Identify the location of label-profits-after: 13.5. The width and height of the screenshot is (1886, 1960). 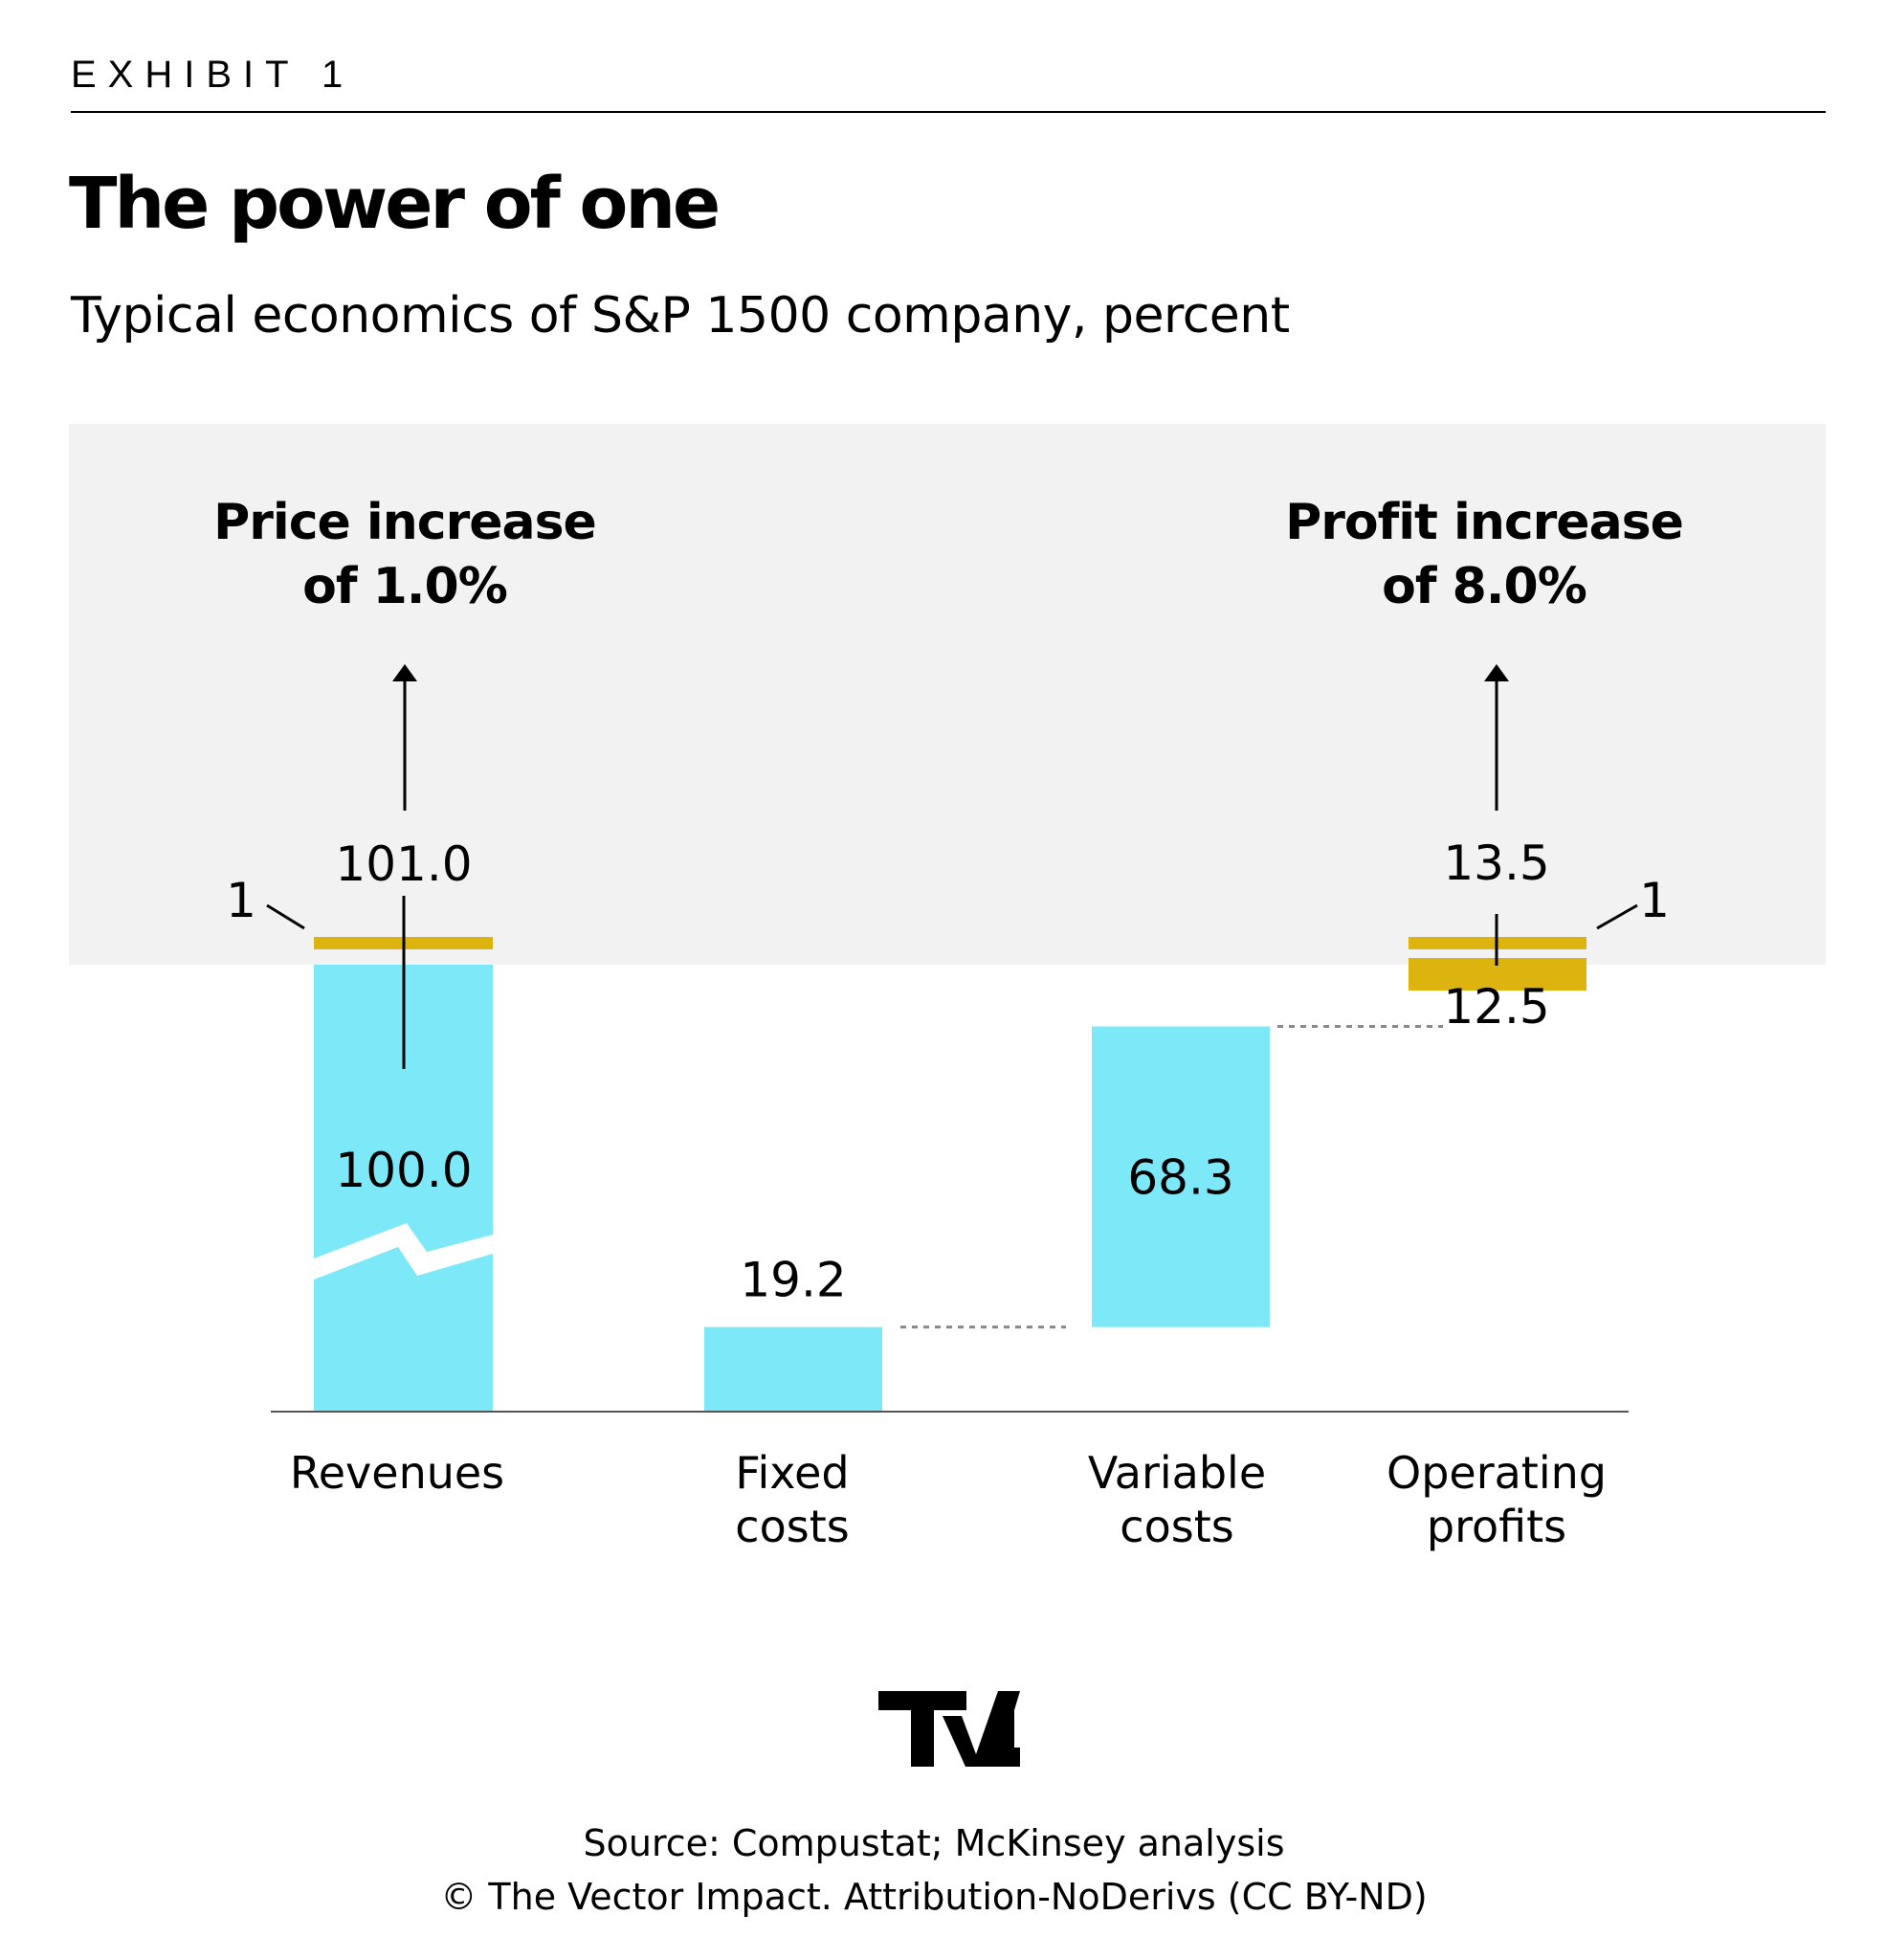
(1496, 863).